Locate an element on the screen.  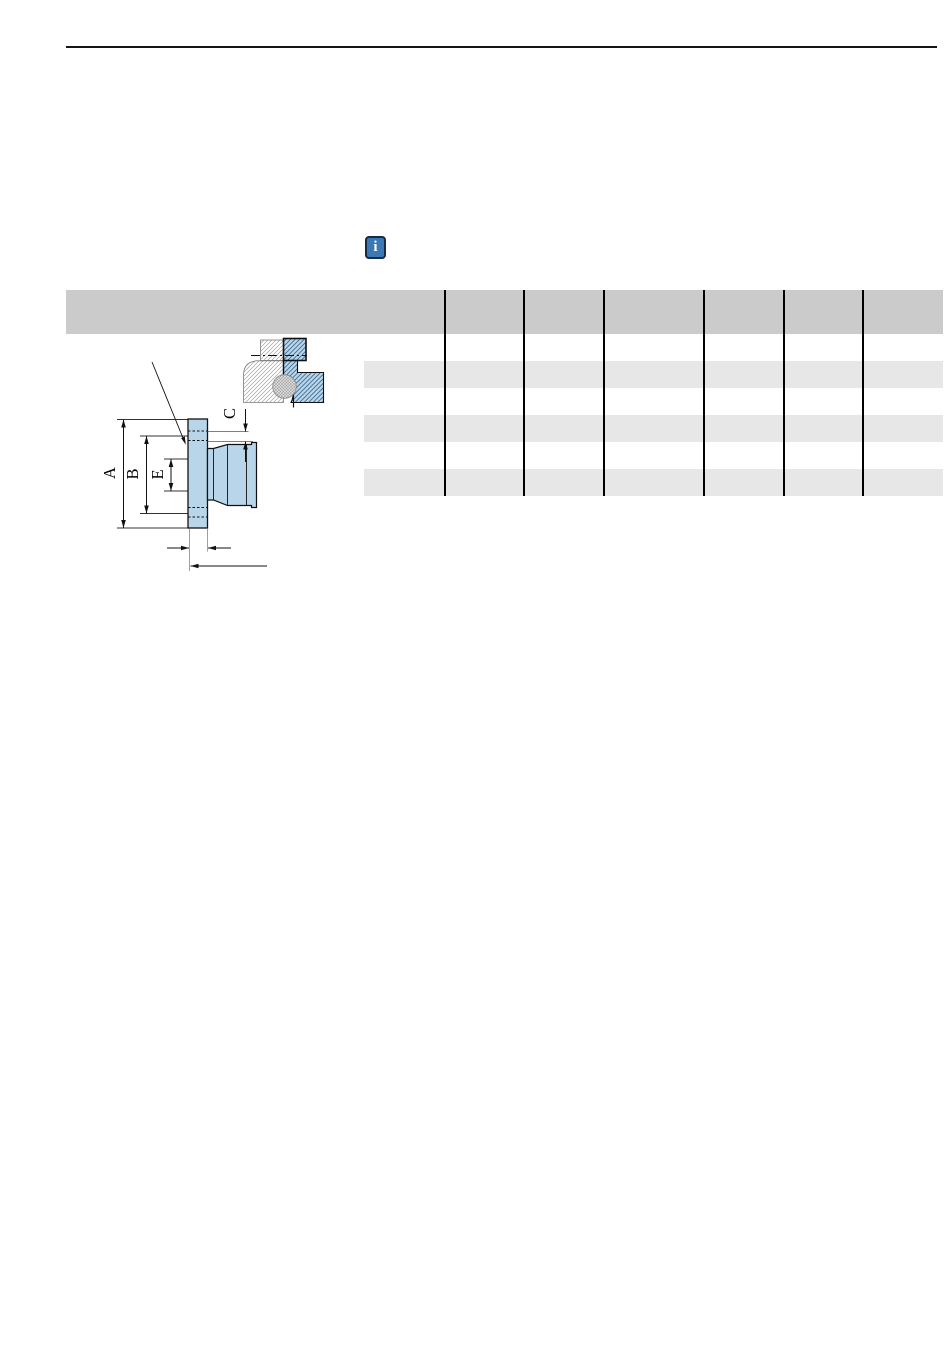
bolt-hole-lines is located at coordinates (198, 474).